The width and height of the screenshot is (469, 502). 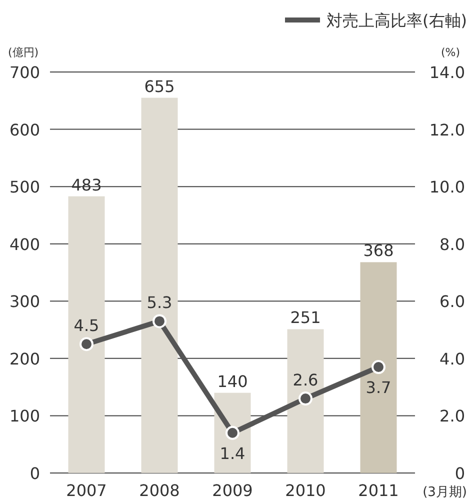 What do you see at coordinates (452, 358) in the screenshot?
I see `y2-tick-label: 4.0` at bounding box center [452, 358].